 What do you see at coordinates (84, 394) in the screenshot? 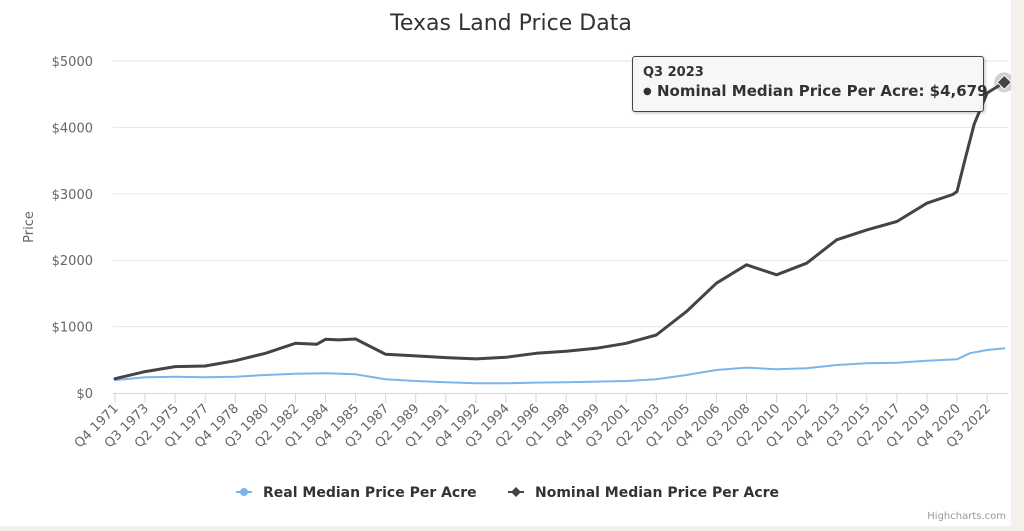
I see `y-tick-label: $0` at bounding box center [84, 394].